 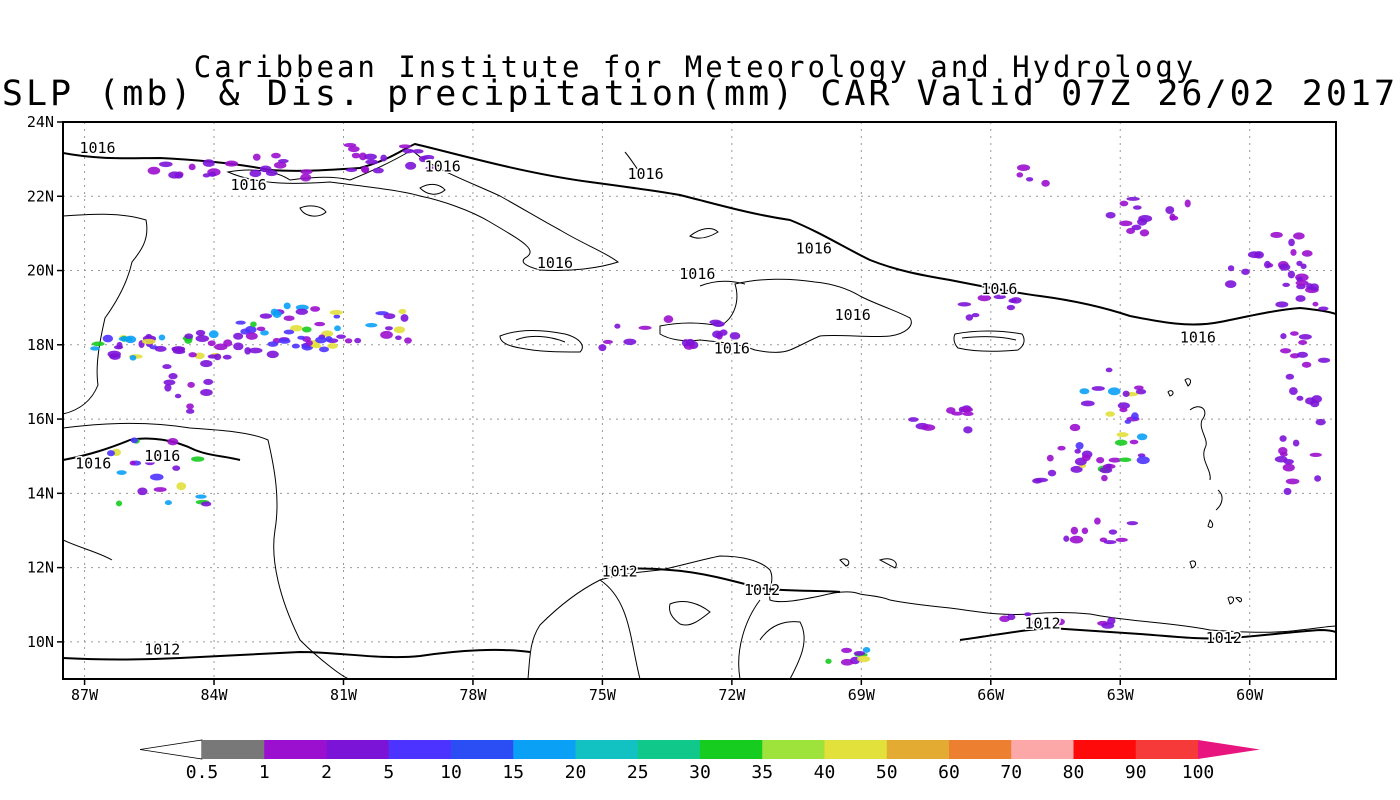 What do you see at coordinates (214, 695) in the screenshot?
I see `lon-label: 84W` at bounding box center [214, 695].